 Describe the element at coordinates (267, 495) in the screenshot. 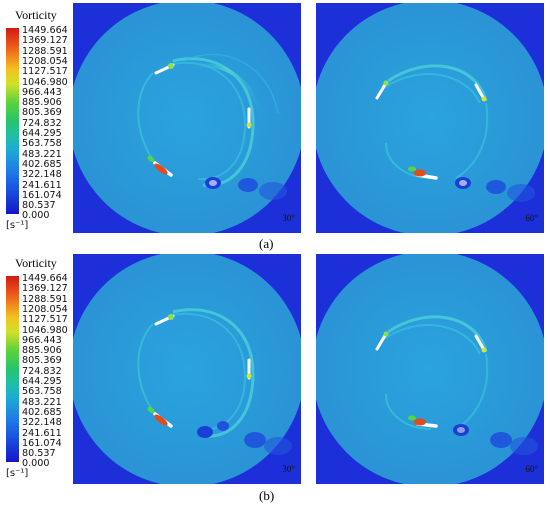

I see `row-caption: (b)` at that location.